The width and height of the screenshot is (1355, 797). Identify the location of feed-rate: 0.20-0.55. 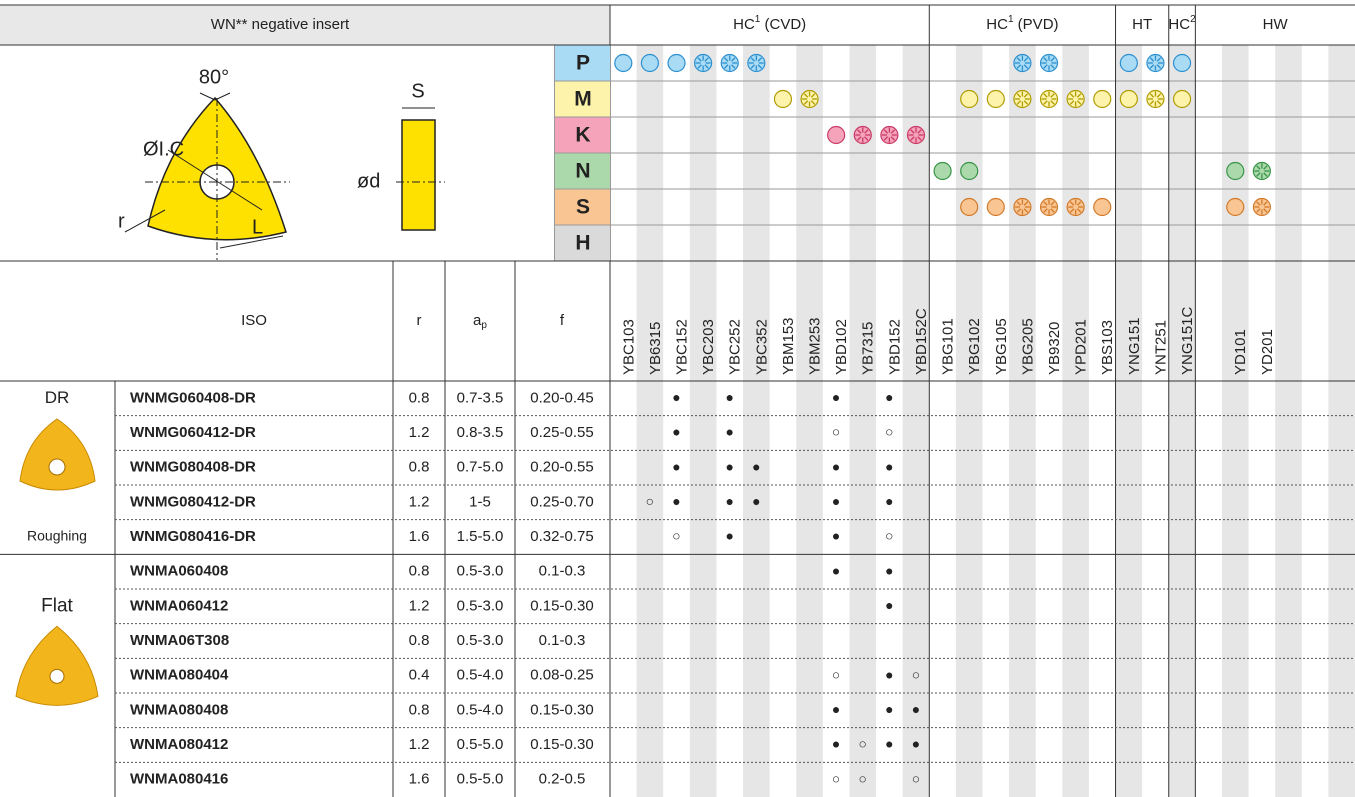
(561, 467).